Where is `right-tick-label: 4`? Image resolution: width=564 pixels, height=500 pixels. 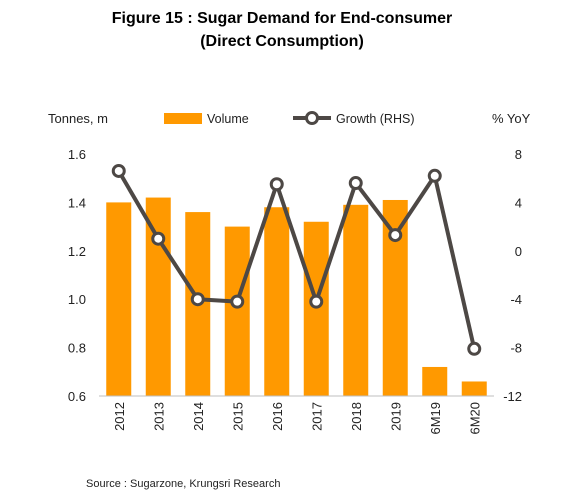
right-tick-label: 4 is located at coordinates (518, 202).